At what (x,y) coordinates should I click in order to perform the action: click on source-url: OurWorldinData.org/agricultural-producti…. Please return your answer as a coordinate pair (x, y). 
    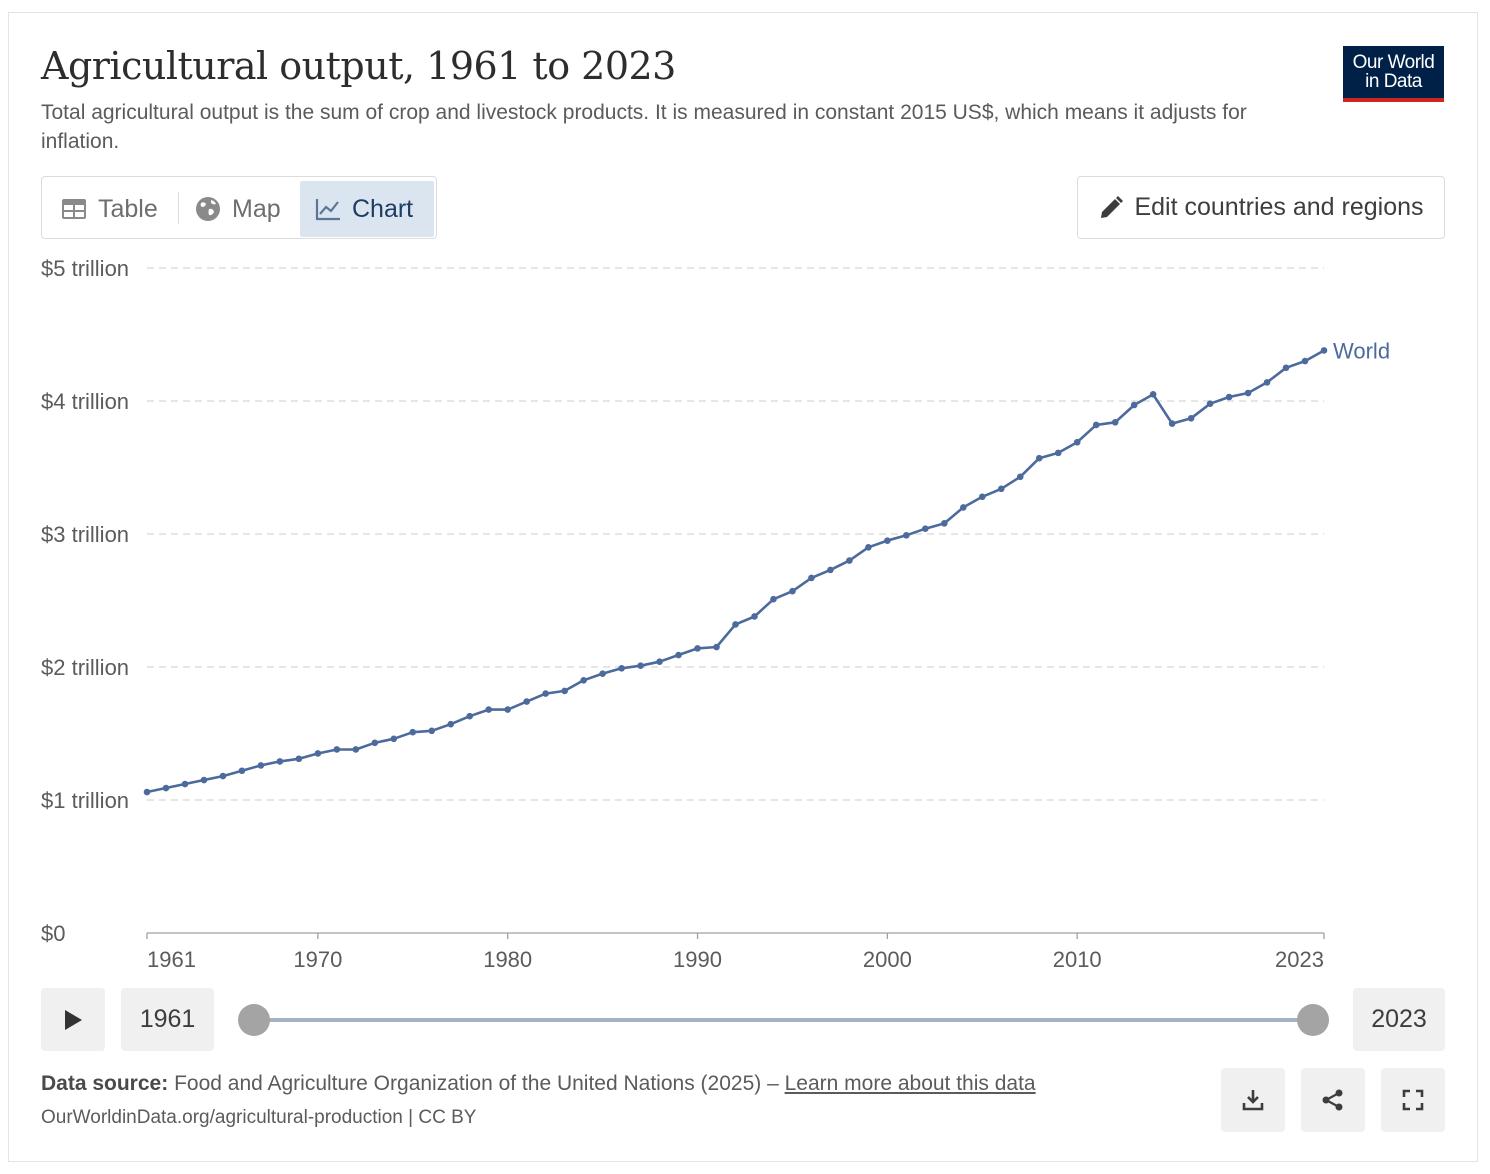
    Looking at the image, I should click on (259, 1117).